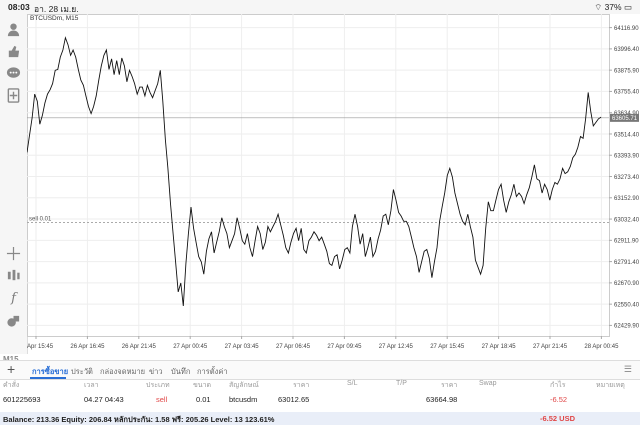 This screenshot has height=447, width=640. I want to click on y-tick-label: 63996.40, so click(627, 50).